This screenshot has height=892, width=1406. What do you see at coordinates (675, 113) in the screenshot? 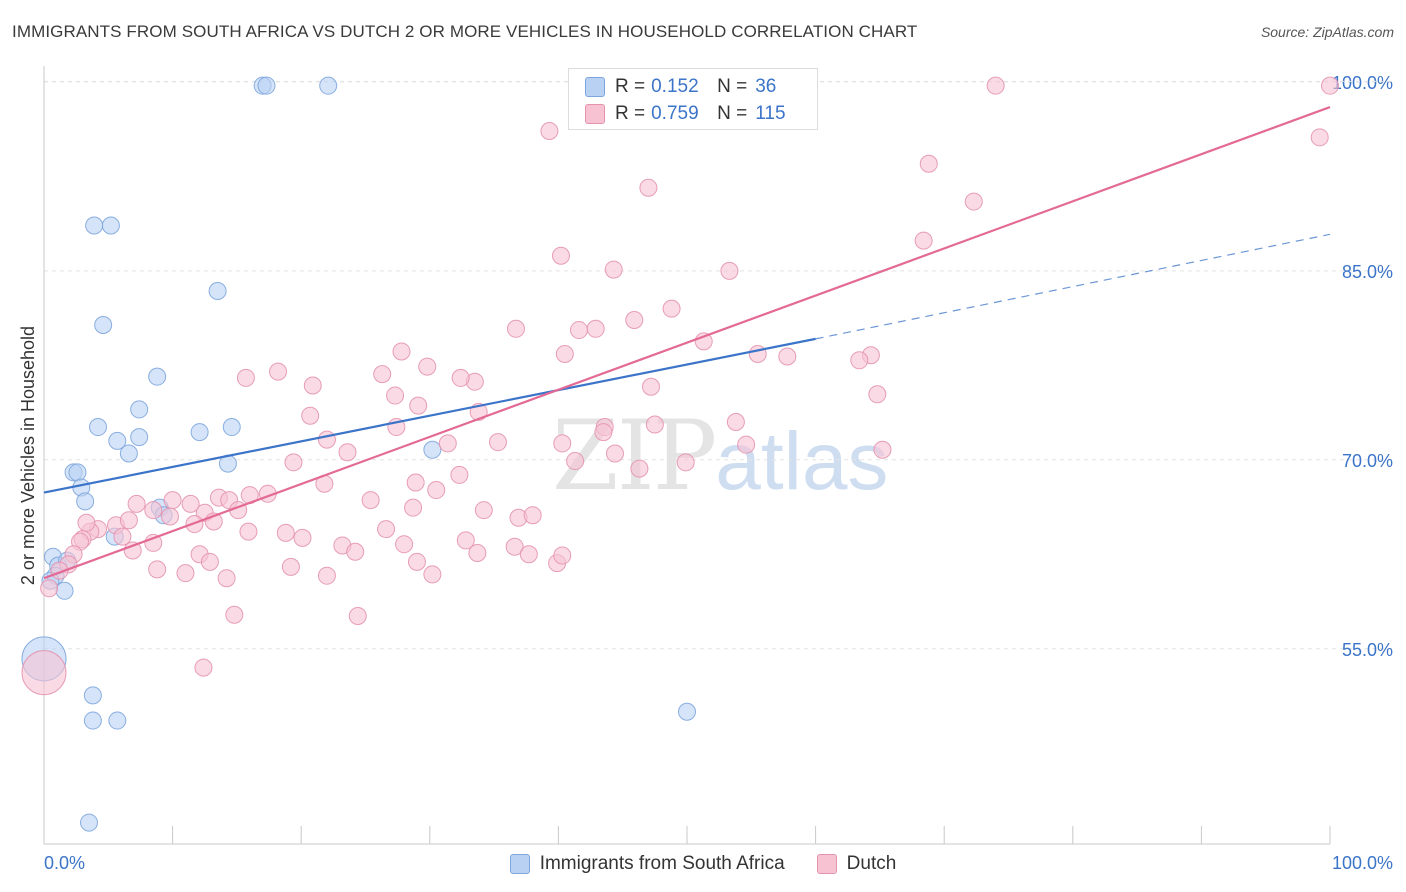
I see `r-value: 0.759` at bounding box center [675, 113].